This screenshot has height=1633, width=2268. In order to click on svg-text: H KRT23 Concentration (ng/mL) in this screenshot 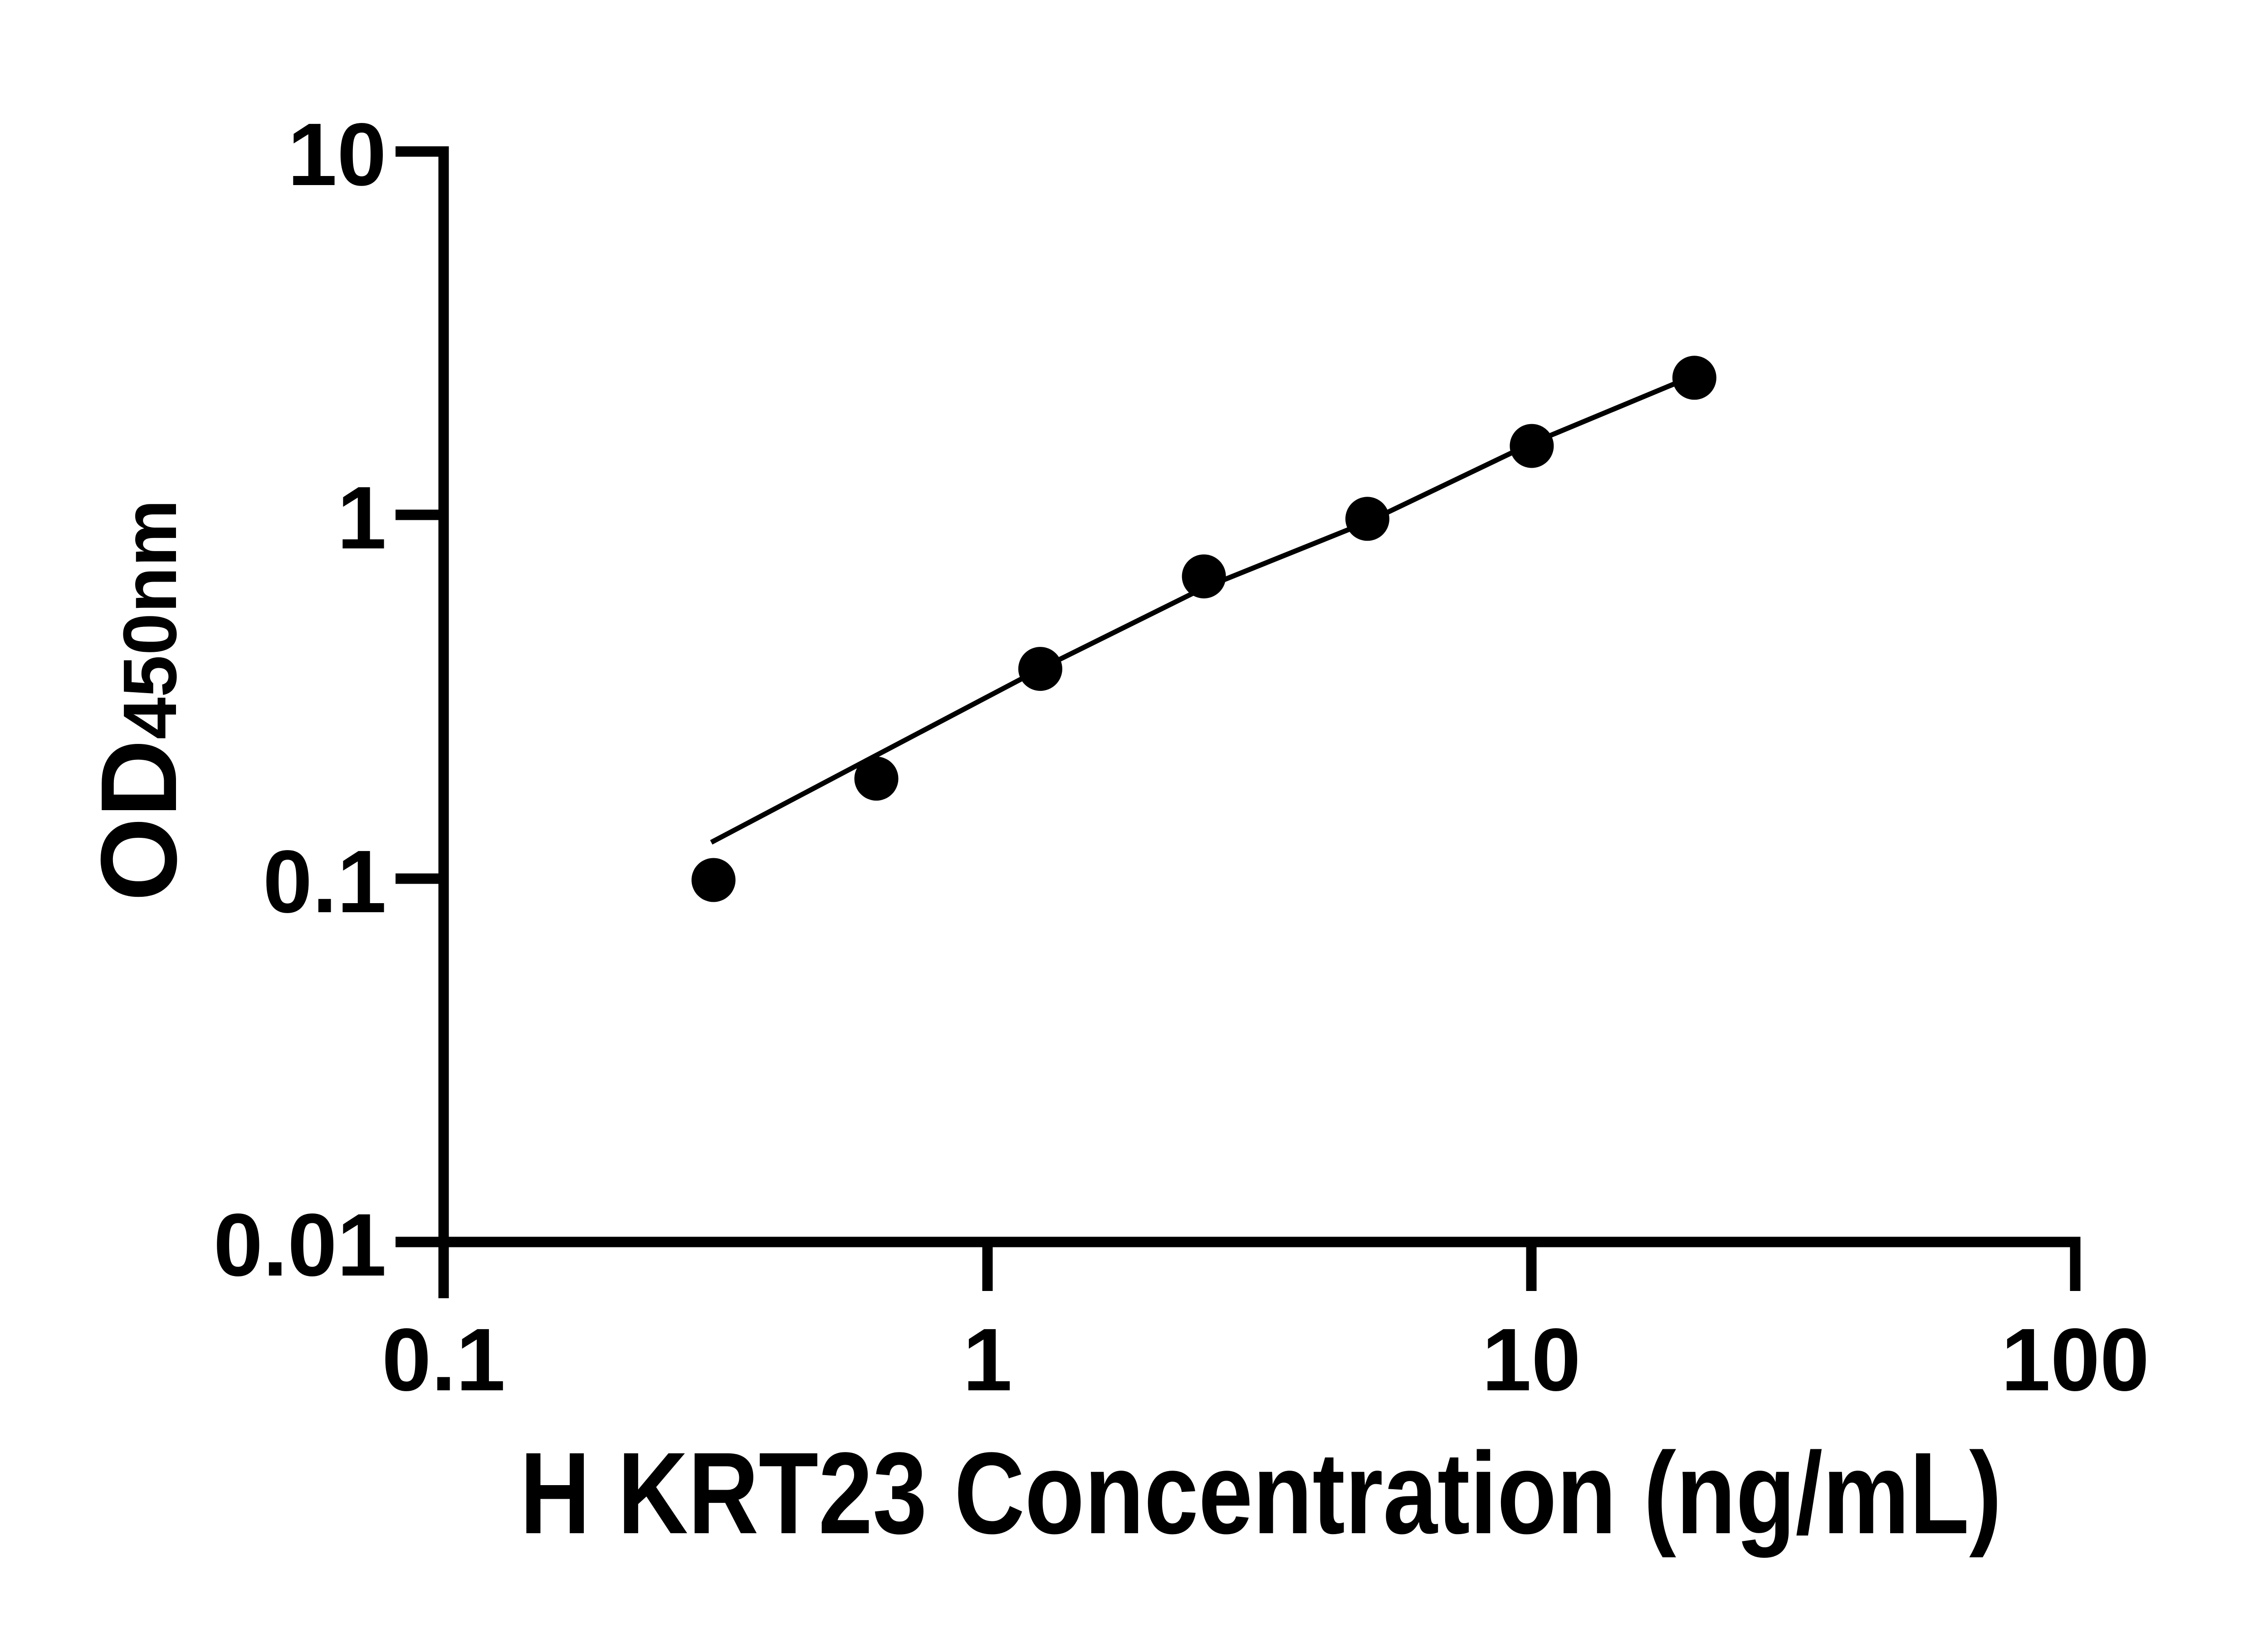, I will do `click(1261, 1493)`.